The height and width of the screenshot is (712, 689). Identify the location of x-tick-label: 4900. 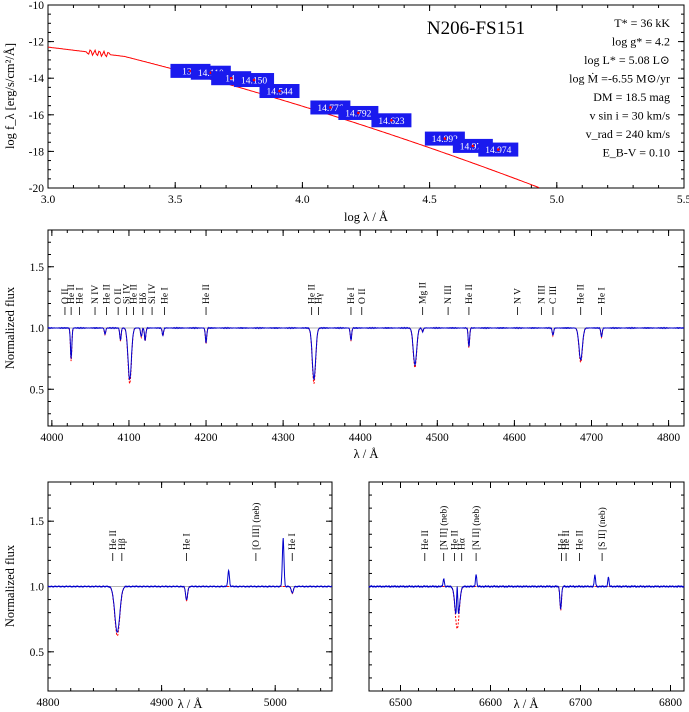
(161, 703).